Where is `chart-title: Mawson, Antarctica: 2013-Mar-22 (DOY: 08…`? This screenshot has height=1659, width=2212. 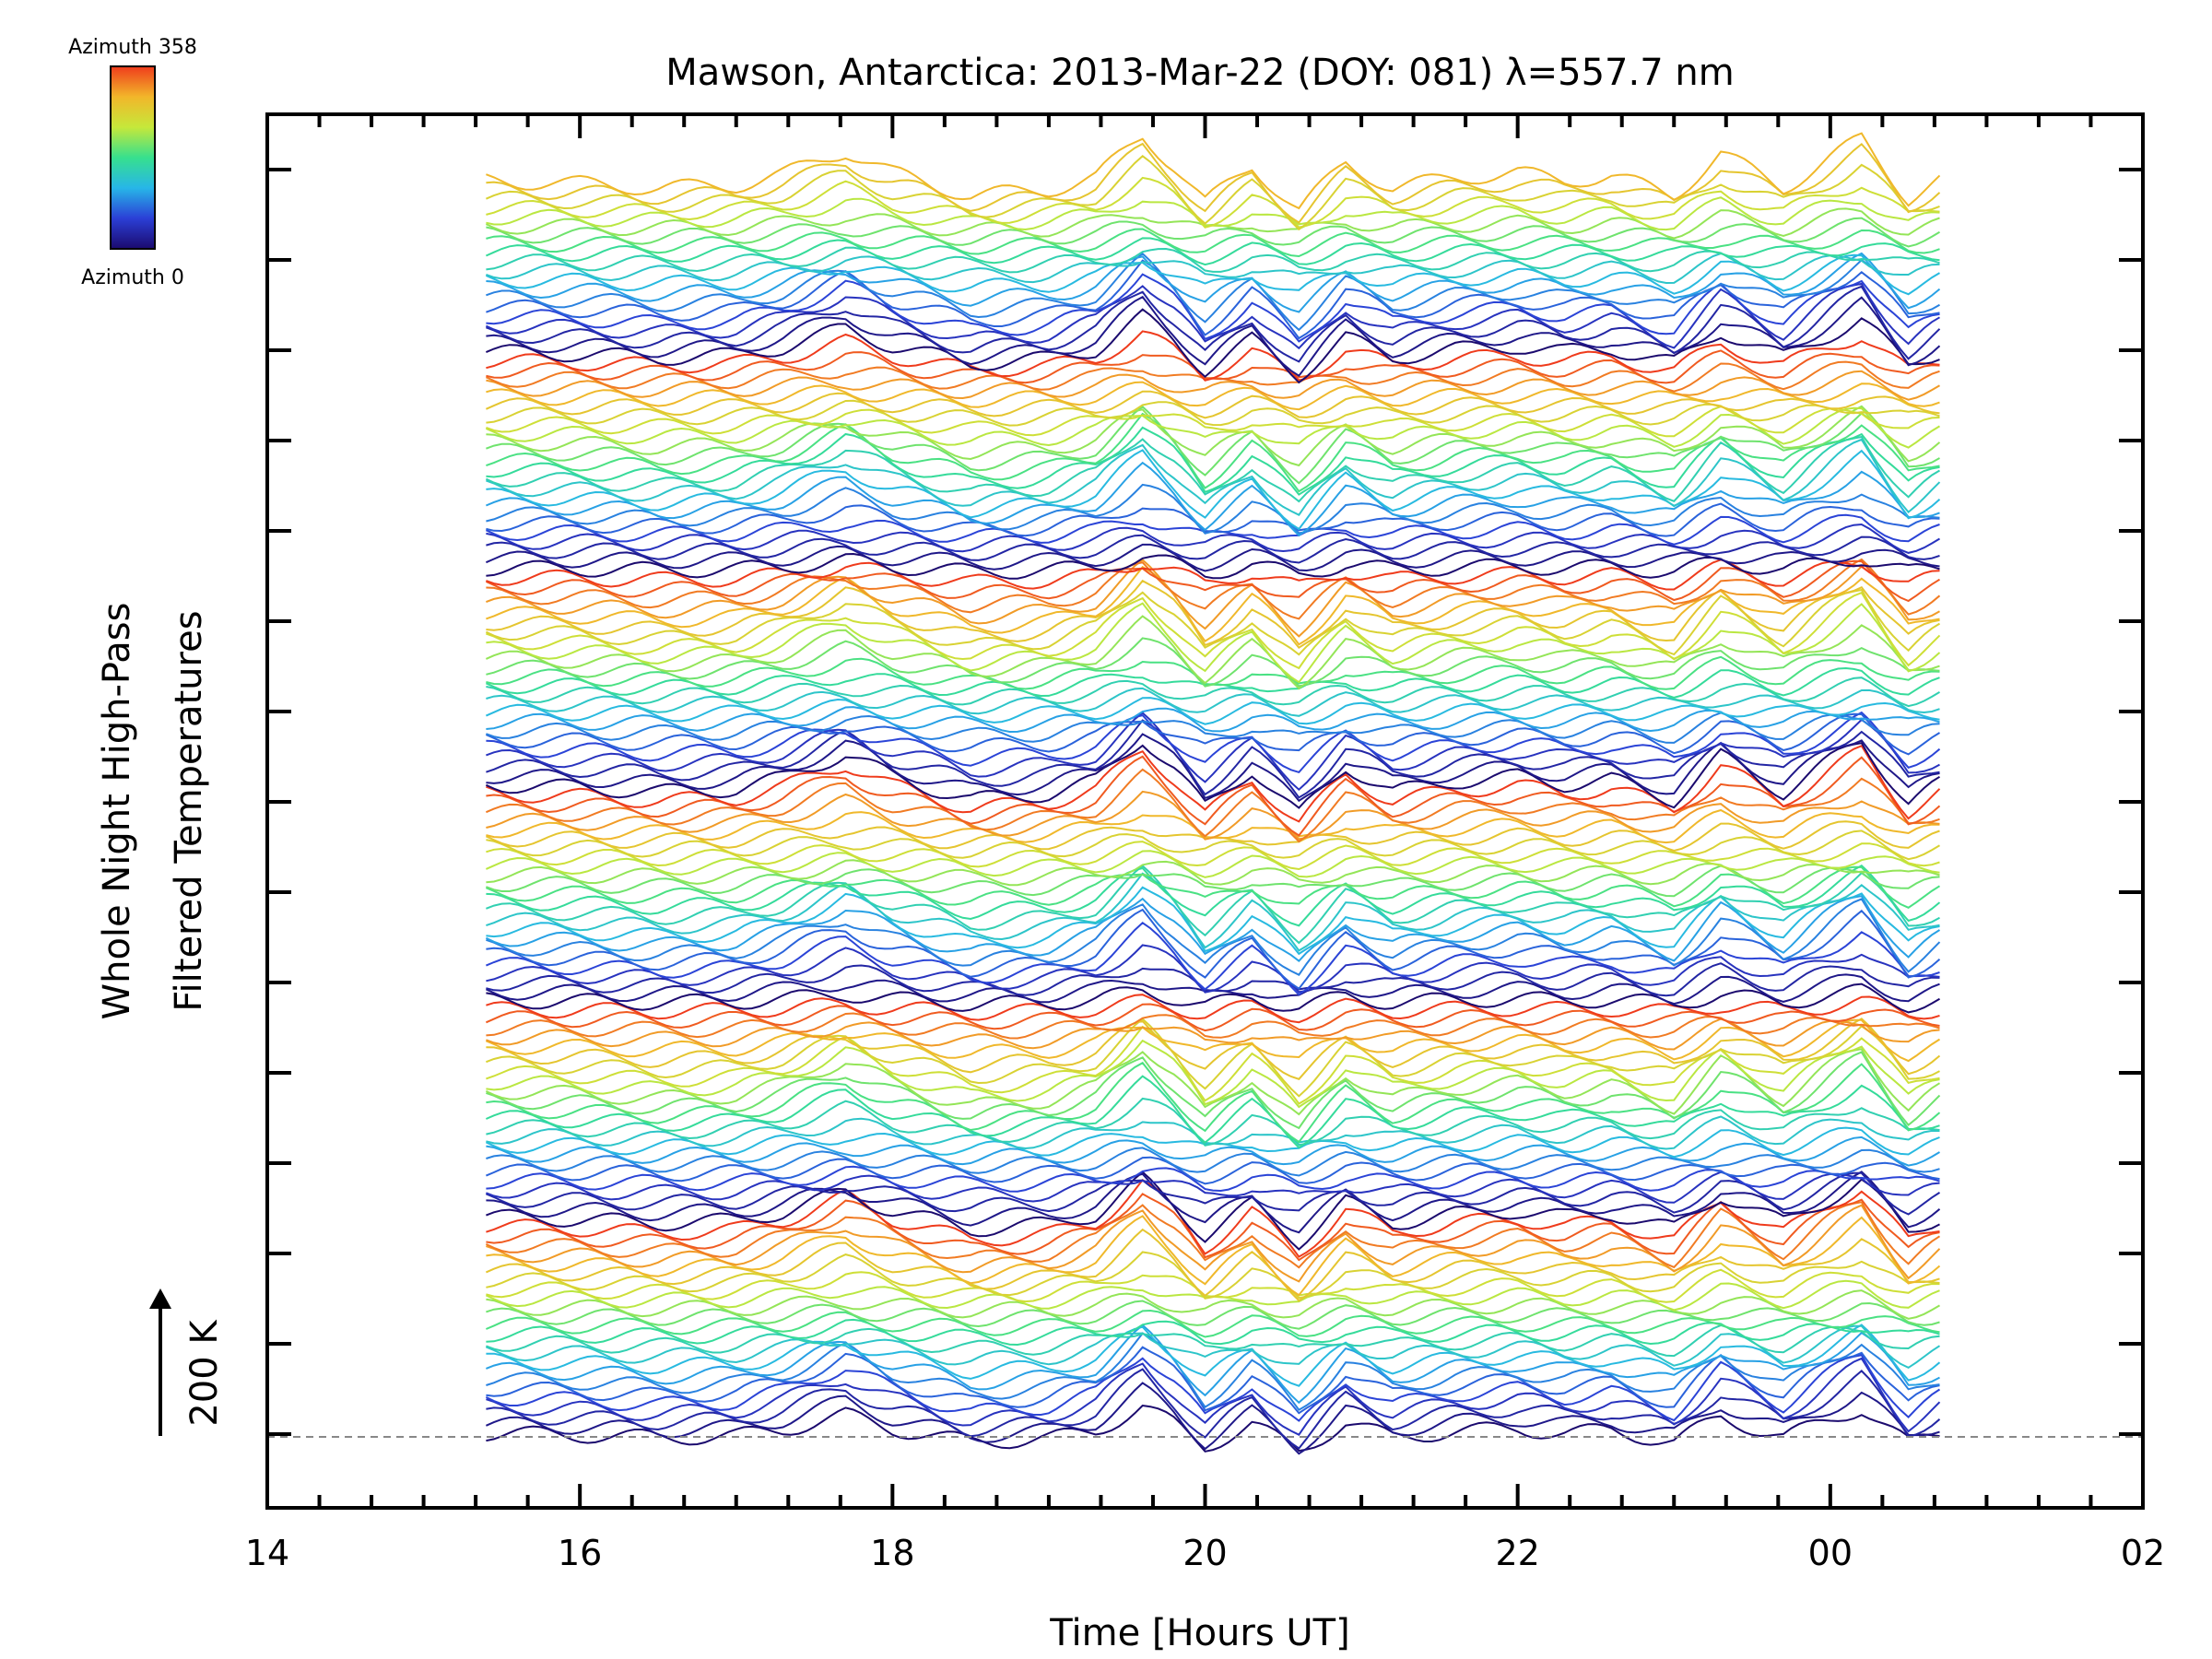
chart-title: Mawson, Antarctica: 2013-Mar-22 (DOY: 08… is located at coordinates (1199, 73).